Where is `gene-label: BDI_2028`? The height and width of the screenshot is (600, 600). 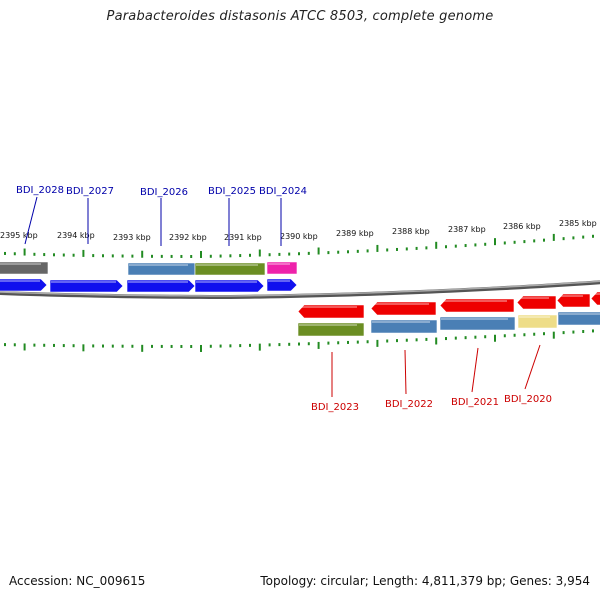
gene-label: BDI_2028 is located at coordinates (40, 190).